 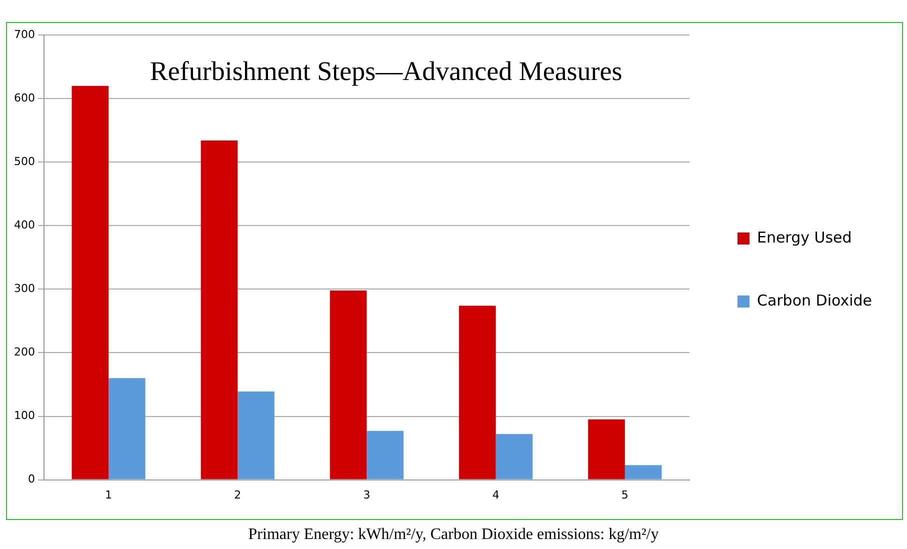 I want to click on x-tick-label: 3, so click(x=366, y=495).